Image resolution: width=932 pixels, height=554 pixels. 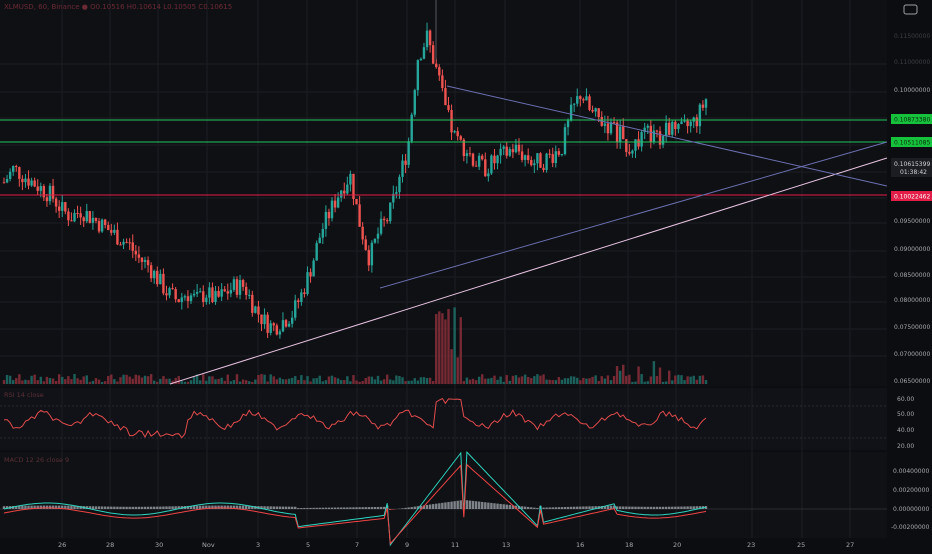 What do you see at coordinates (677, 545) in the screenshot?
I see `time-label: 20` at bounding box center [677, 545].